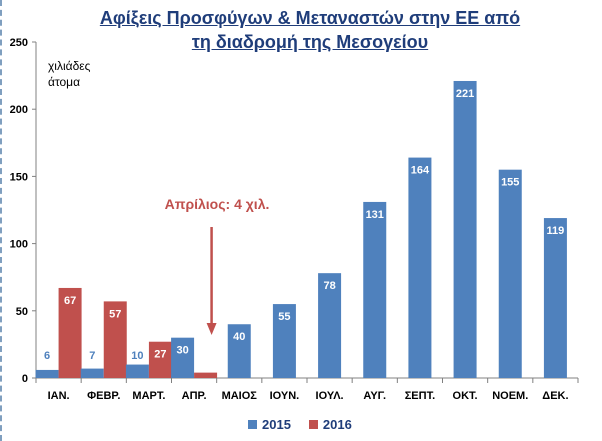 The width and height of the screenshot is (602, 441). Describe the element at coordinates (19, 110) in the screenshot. I see `y-tick-label: 200` at that location.